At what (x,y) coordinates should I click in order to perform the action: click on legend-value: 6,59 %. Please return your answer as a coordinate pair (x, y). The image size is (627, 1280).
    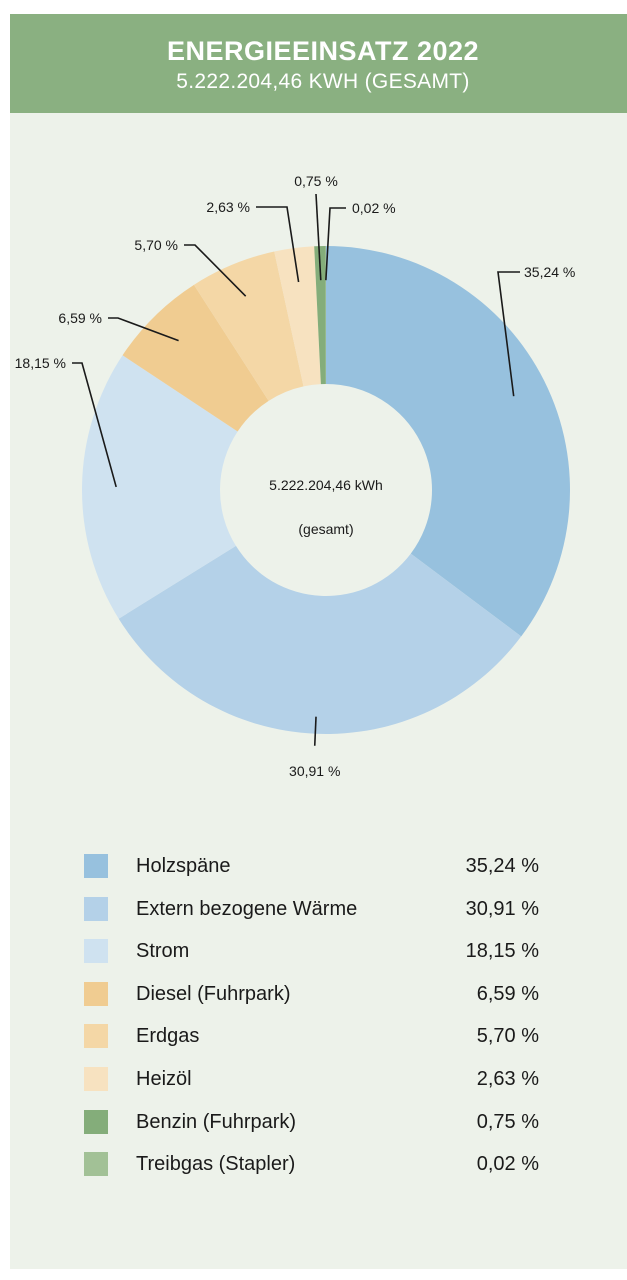
    Looking at the image, I should click on (507, 993).